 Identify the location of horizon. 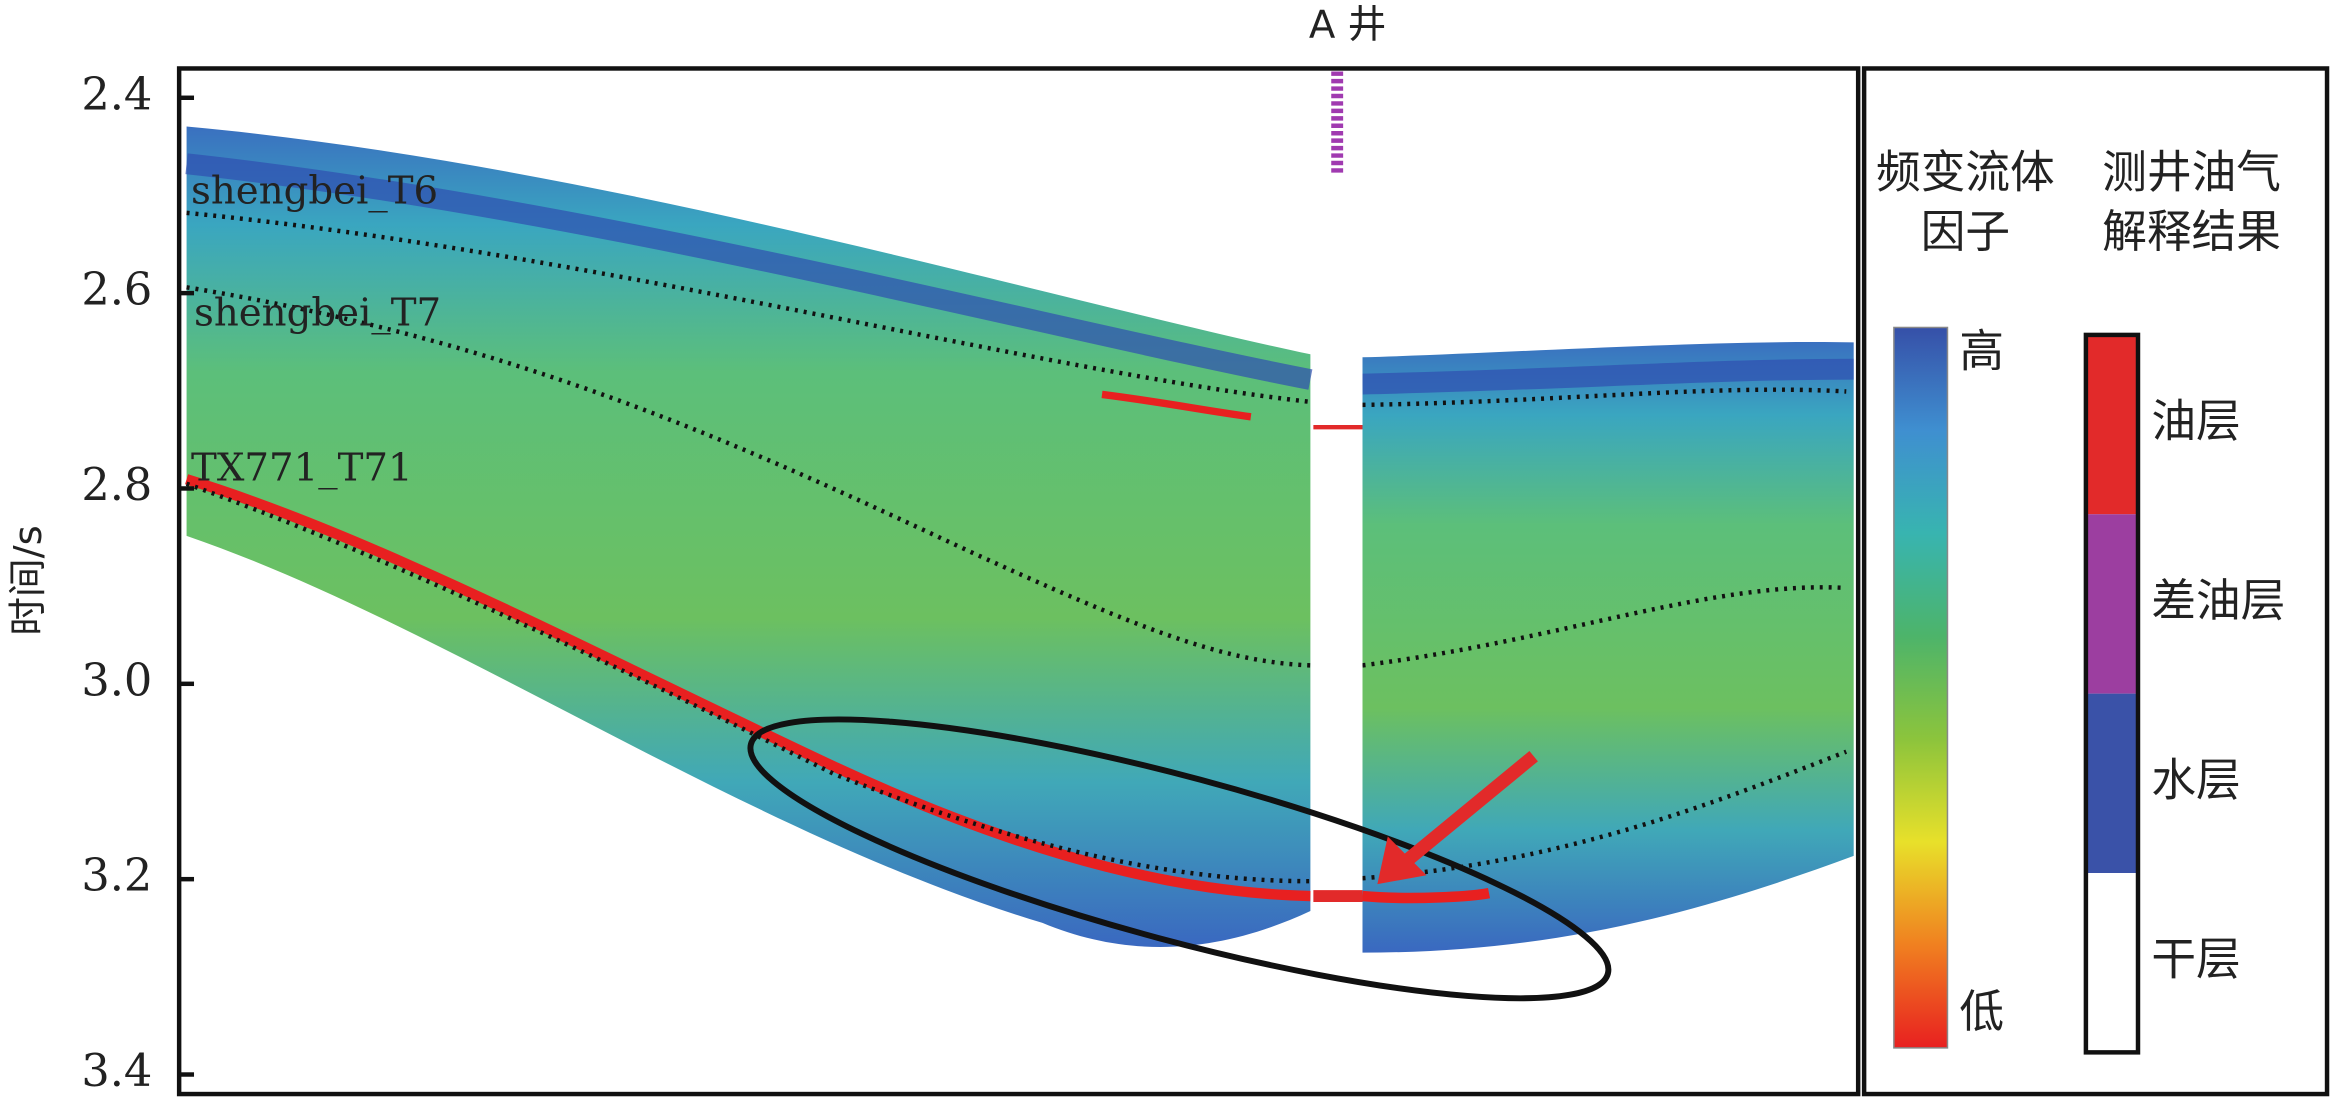
(1016, 309).